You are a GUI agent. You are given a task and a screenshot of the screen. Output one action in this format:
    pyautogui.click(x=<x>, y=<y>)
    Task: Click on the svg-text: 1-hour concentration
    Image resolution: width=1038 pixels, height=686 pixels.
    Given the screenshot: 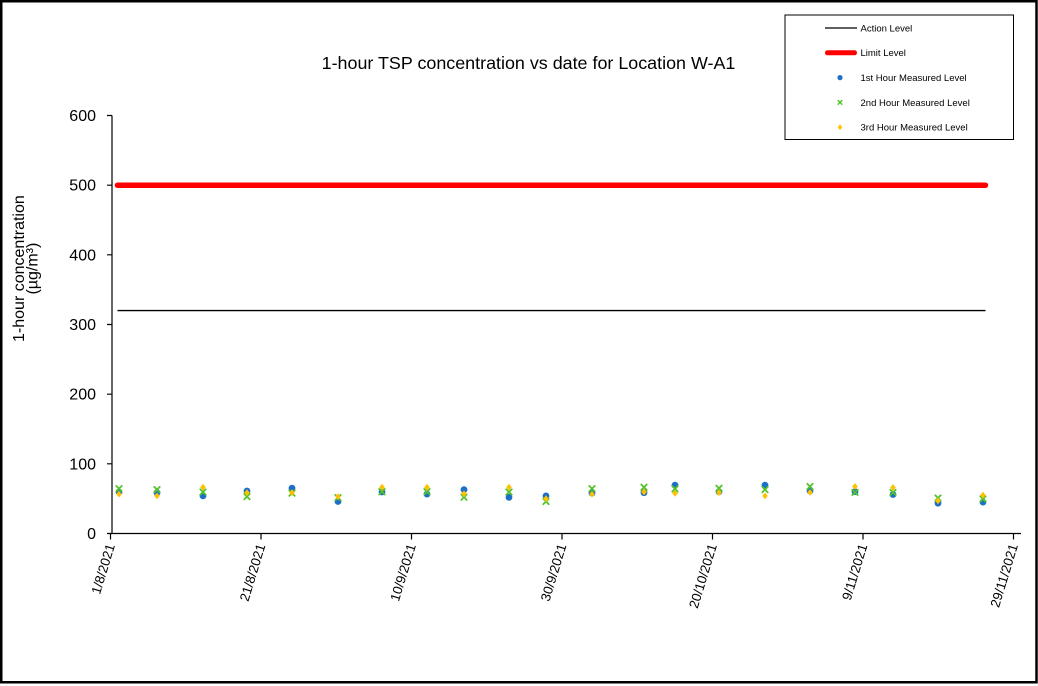 What is the action you would take?
    pyautogui.click(x=19, y=268)
    